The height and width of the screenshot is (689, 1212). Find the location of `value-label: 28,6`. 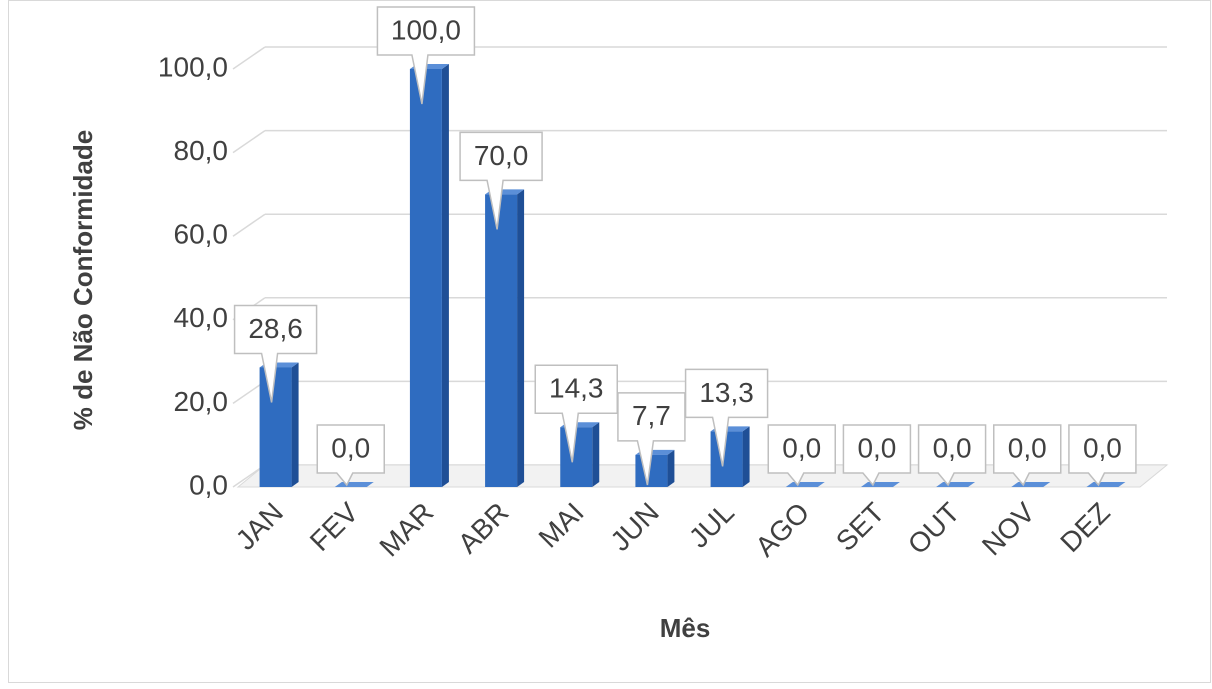

value-label: 28,6 is located at coordinates (275, 328).